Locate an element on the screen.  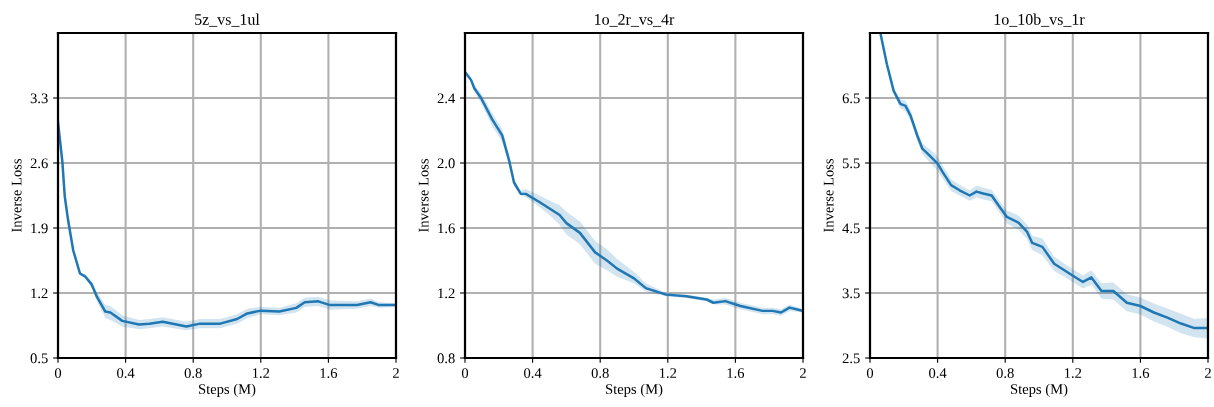
y-tick-label: 1.9 is located at coordinates (39, 228).